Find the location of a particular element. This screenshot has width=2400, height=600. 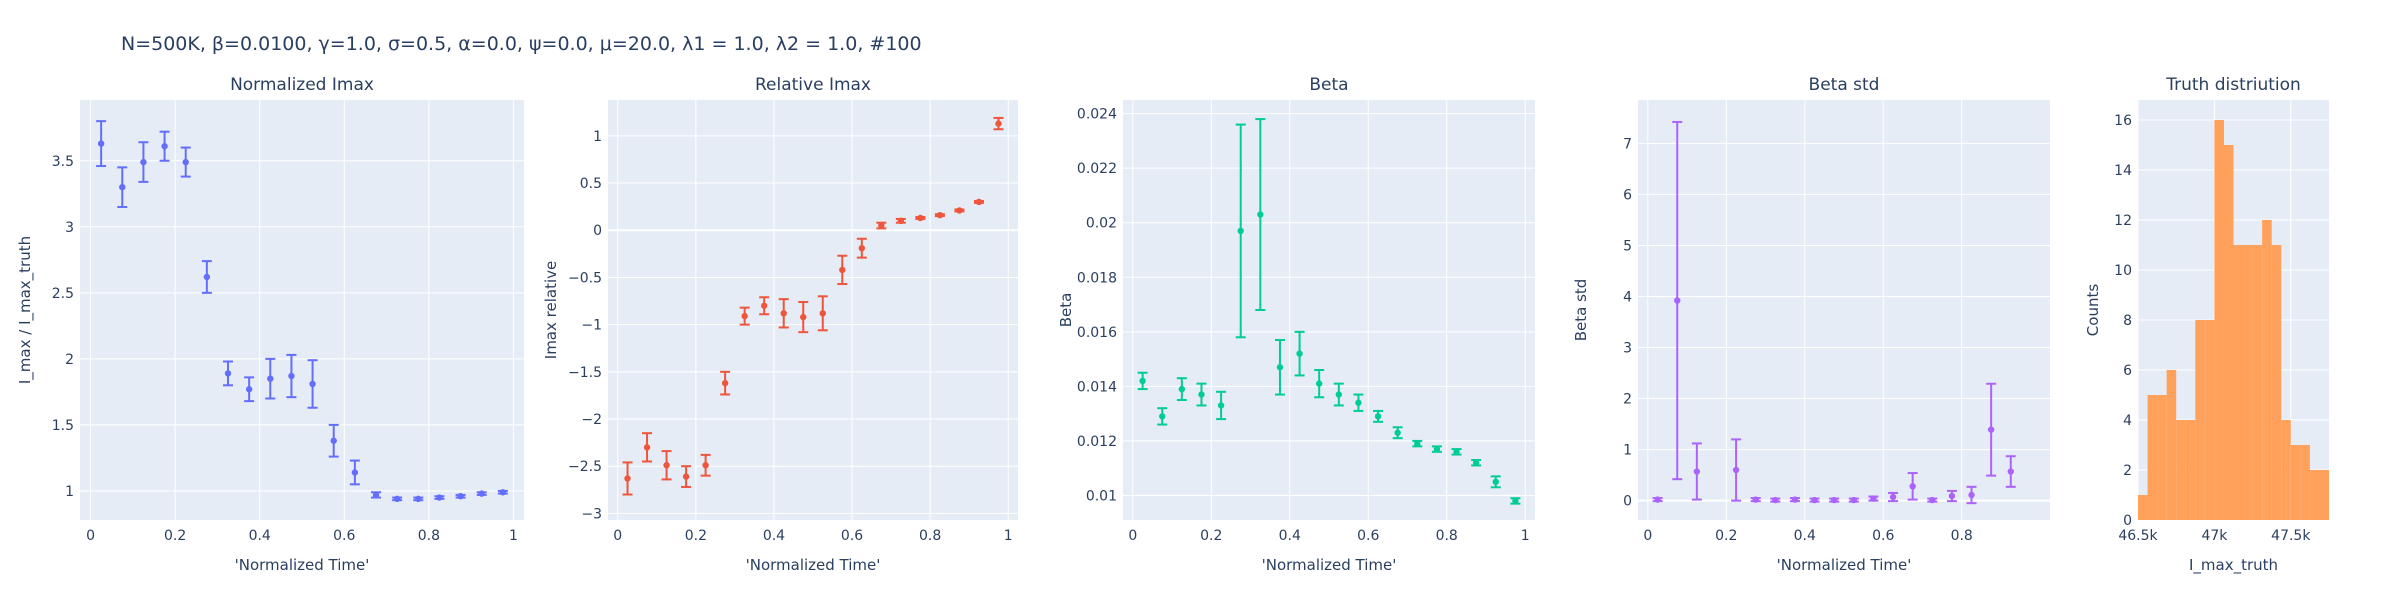

x-tick-label: 0.4 is located at coordinates (1805, 536).